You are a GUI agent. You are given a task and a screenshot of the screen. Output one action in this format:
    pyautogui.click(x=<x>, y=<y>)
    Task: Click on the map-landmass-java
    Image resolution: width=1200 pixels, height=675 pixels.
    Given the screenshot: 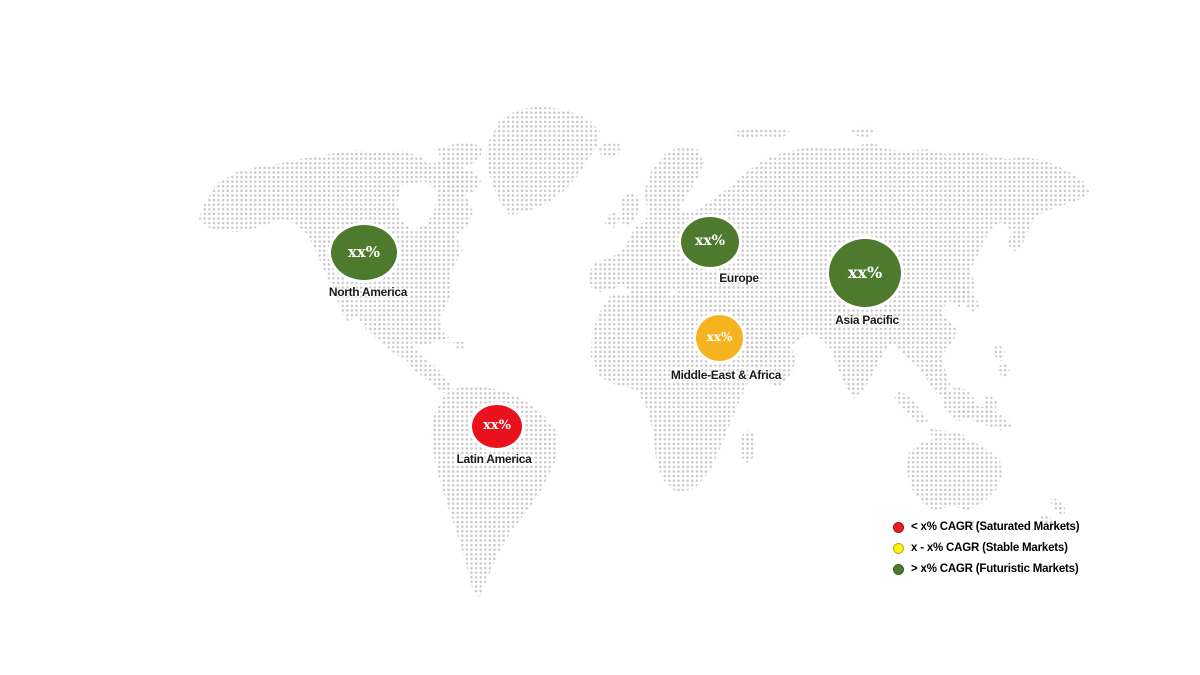 What is the action you would take?
    pyautogui.click(x=949, y=435)
    